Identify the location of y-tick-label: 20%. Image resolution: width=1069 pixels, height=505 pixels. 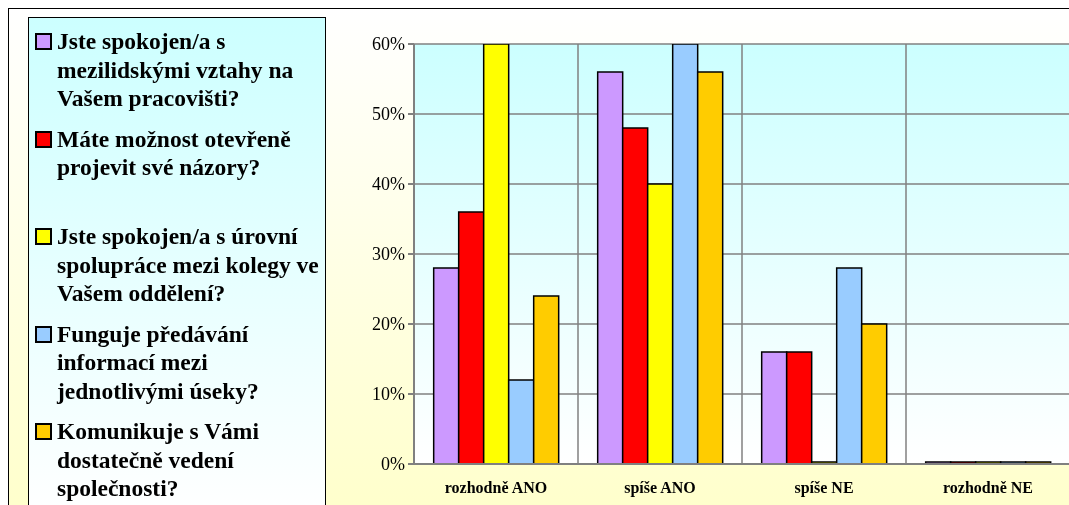
(388, 324).